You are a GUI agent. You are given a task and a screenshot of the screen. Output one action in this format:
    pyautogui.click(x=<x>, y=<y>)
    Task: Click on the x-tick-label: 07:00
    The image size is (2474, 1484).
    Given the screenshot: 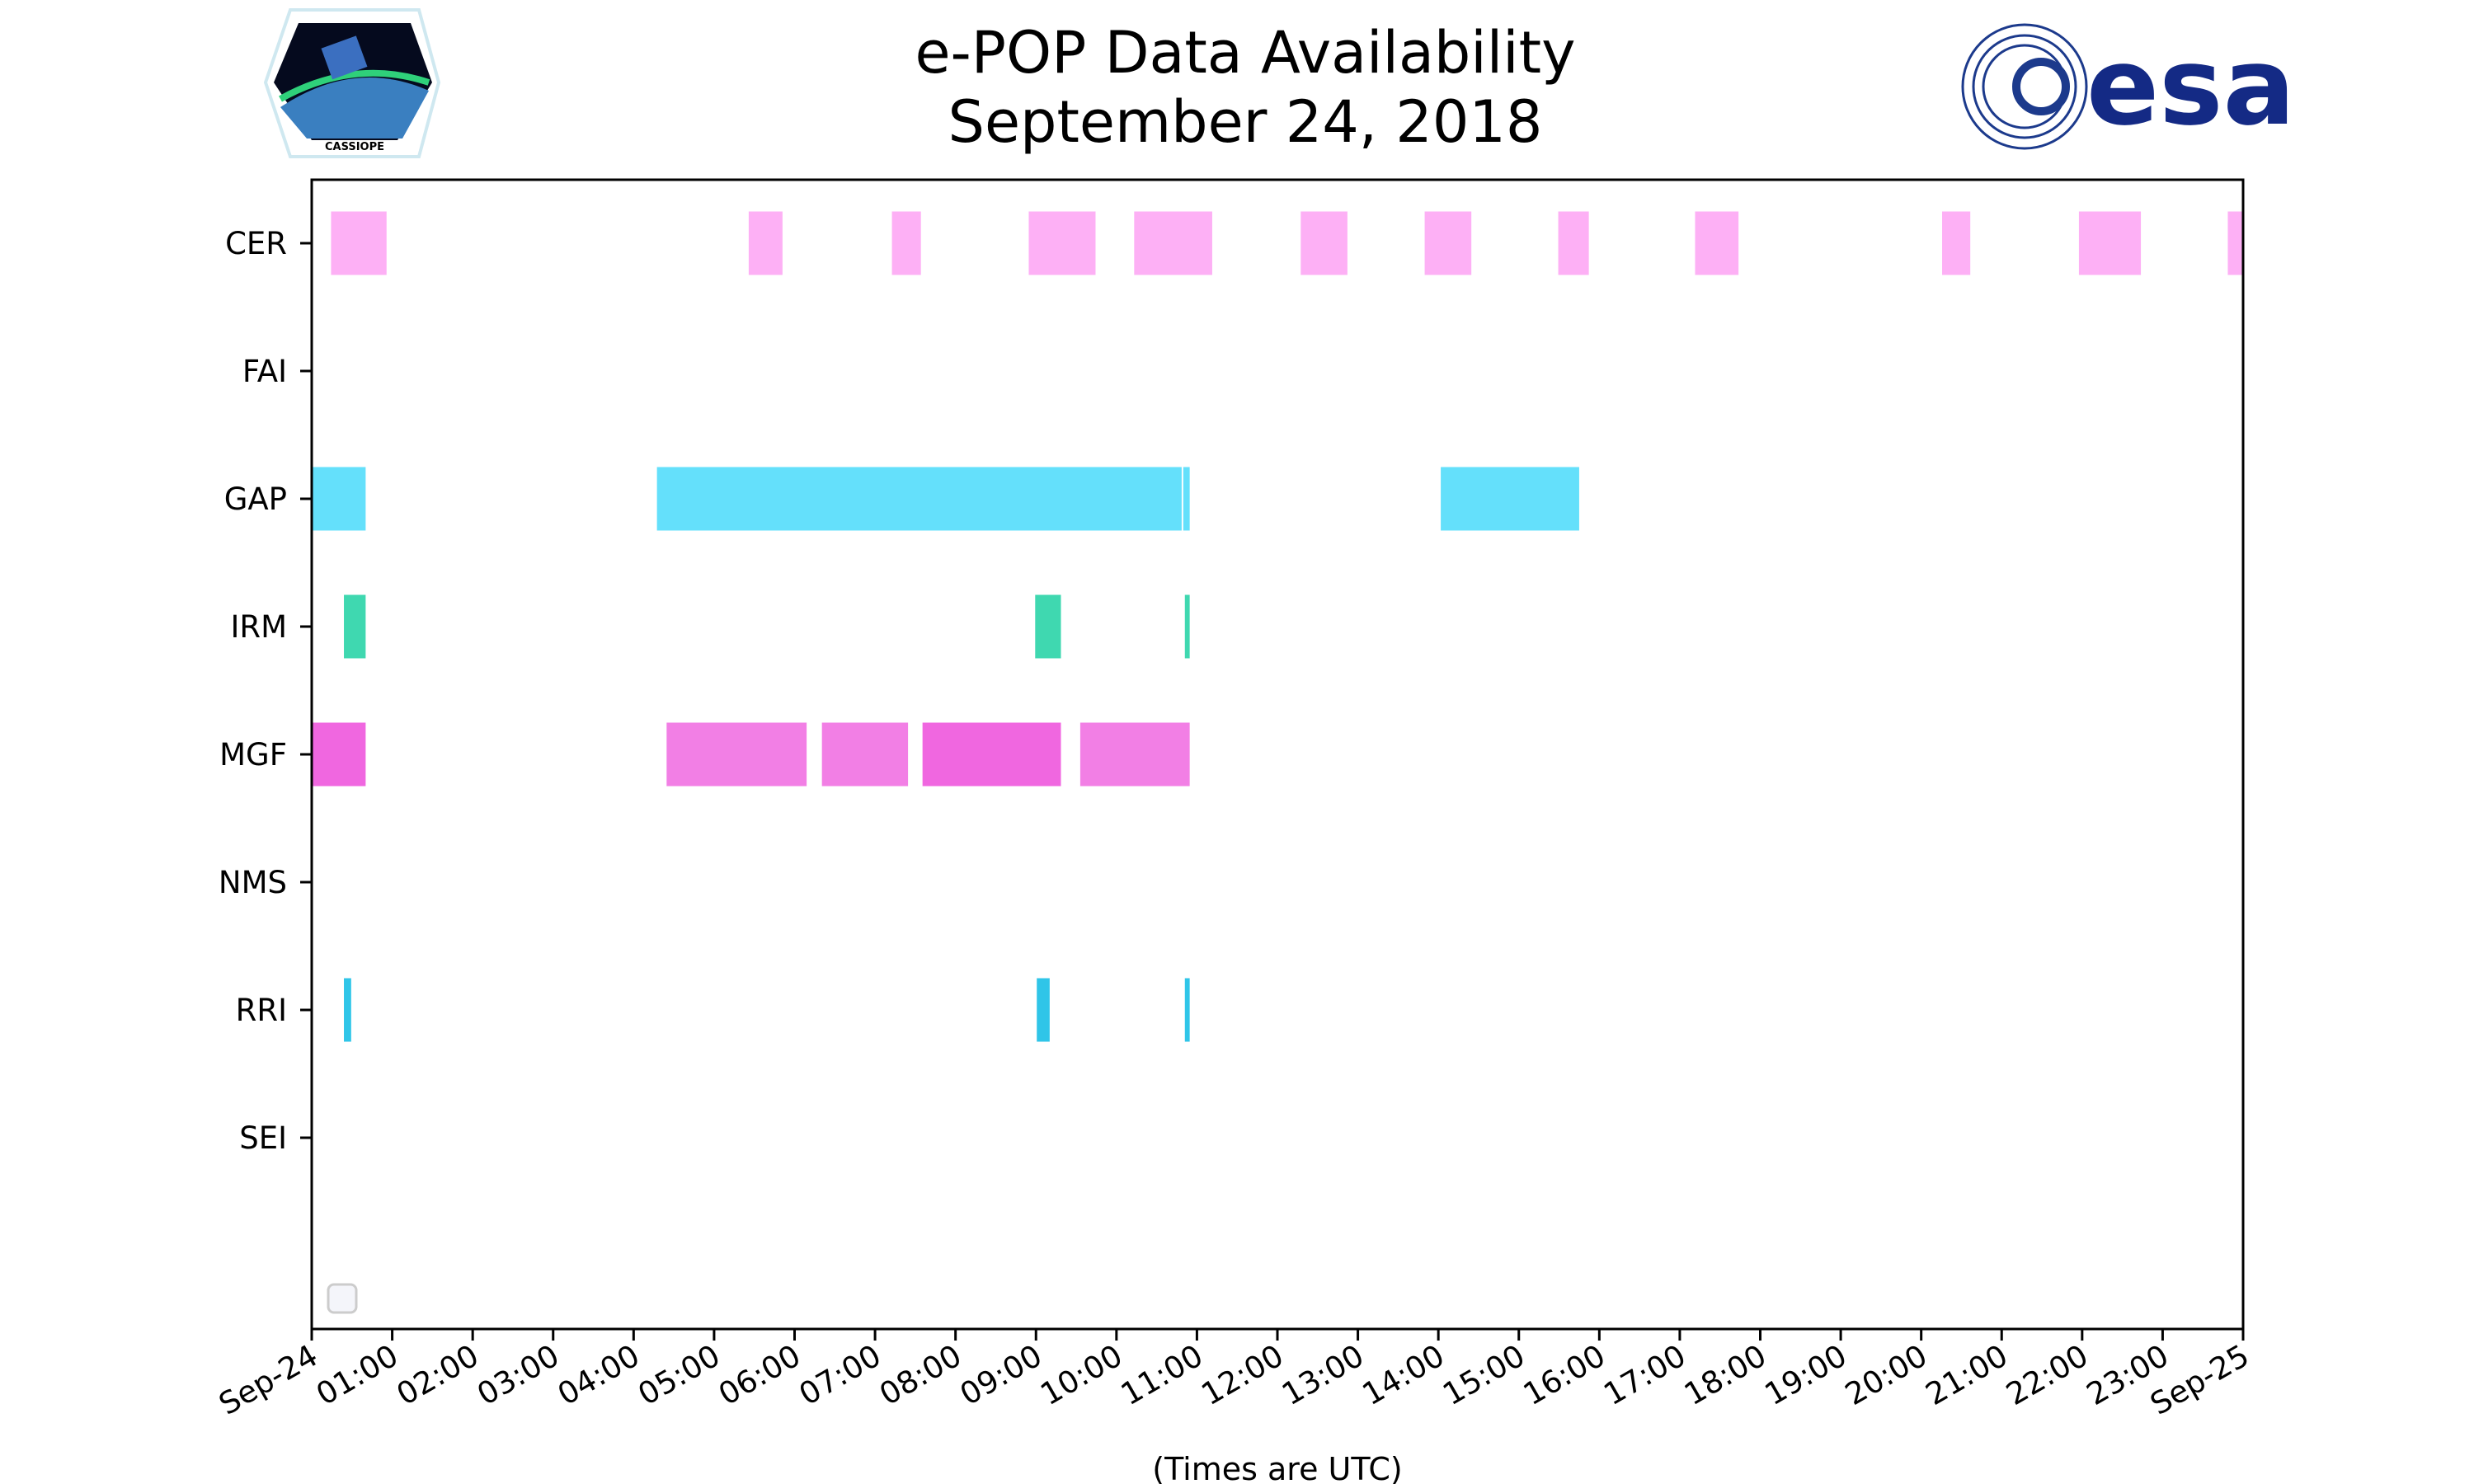 What is the action you would take?
    pyautogui.click(x=840, y=1375)
    